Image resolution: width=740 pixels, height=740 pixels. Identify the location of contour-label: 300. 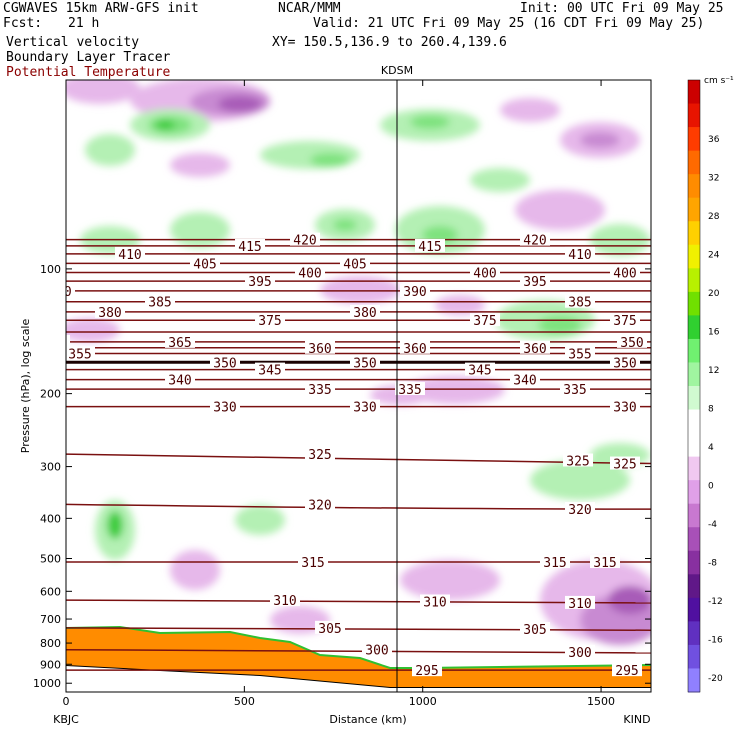
(579, 653).